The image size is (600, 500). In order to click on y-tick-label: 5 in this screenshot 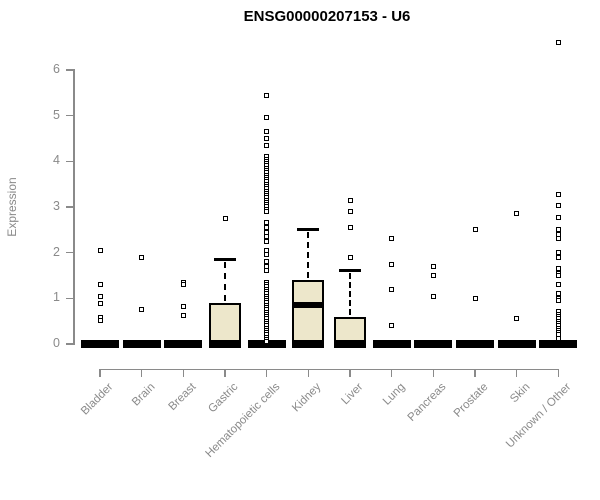, I will do `click(56, 114)`.